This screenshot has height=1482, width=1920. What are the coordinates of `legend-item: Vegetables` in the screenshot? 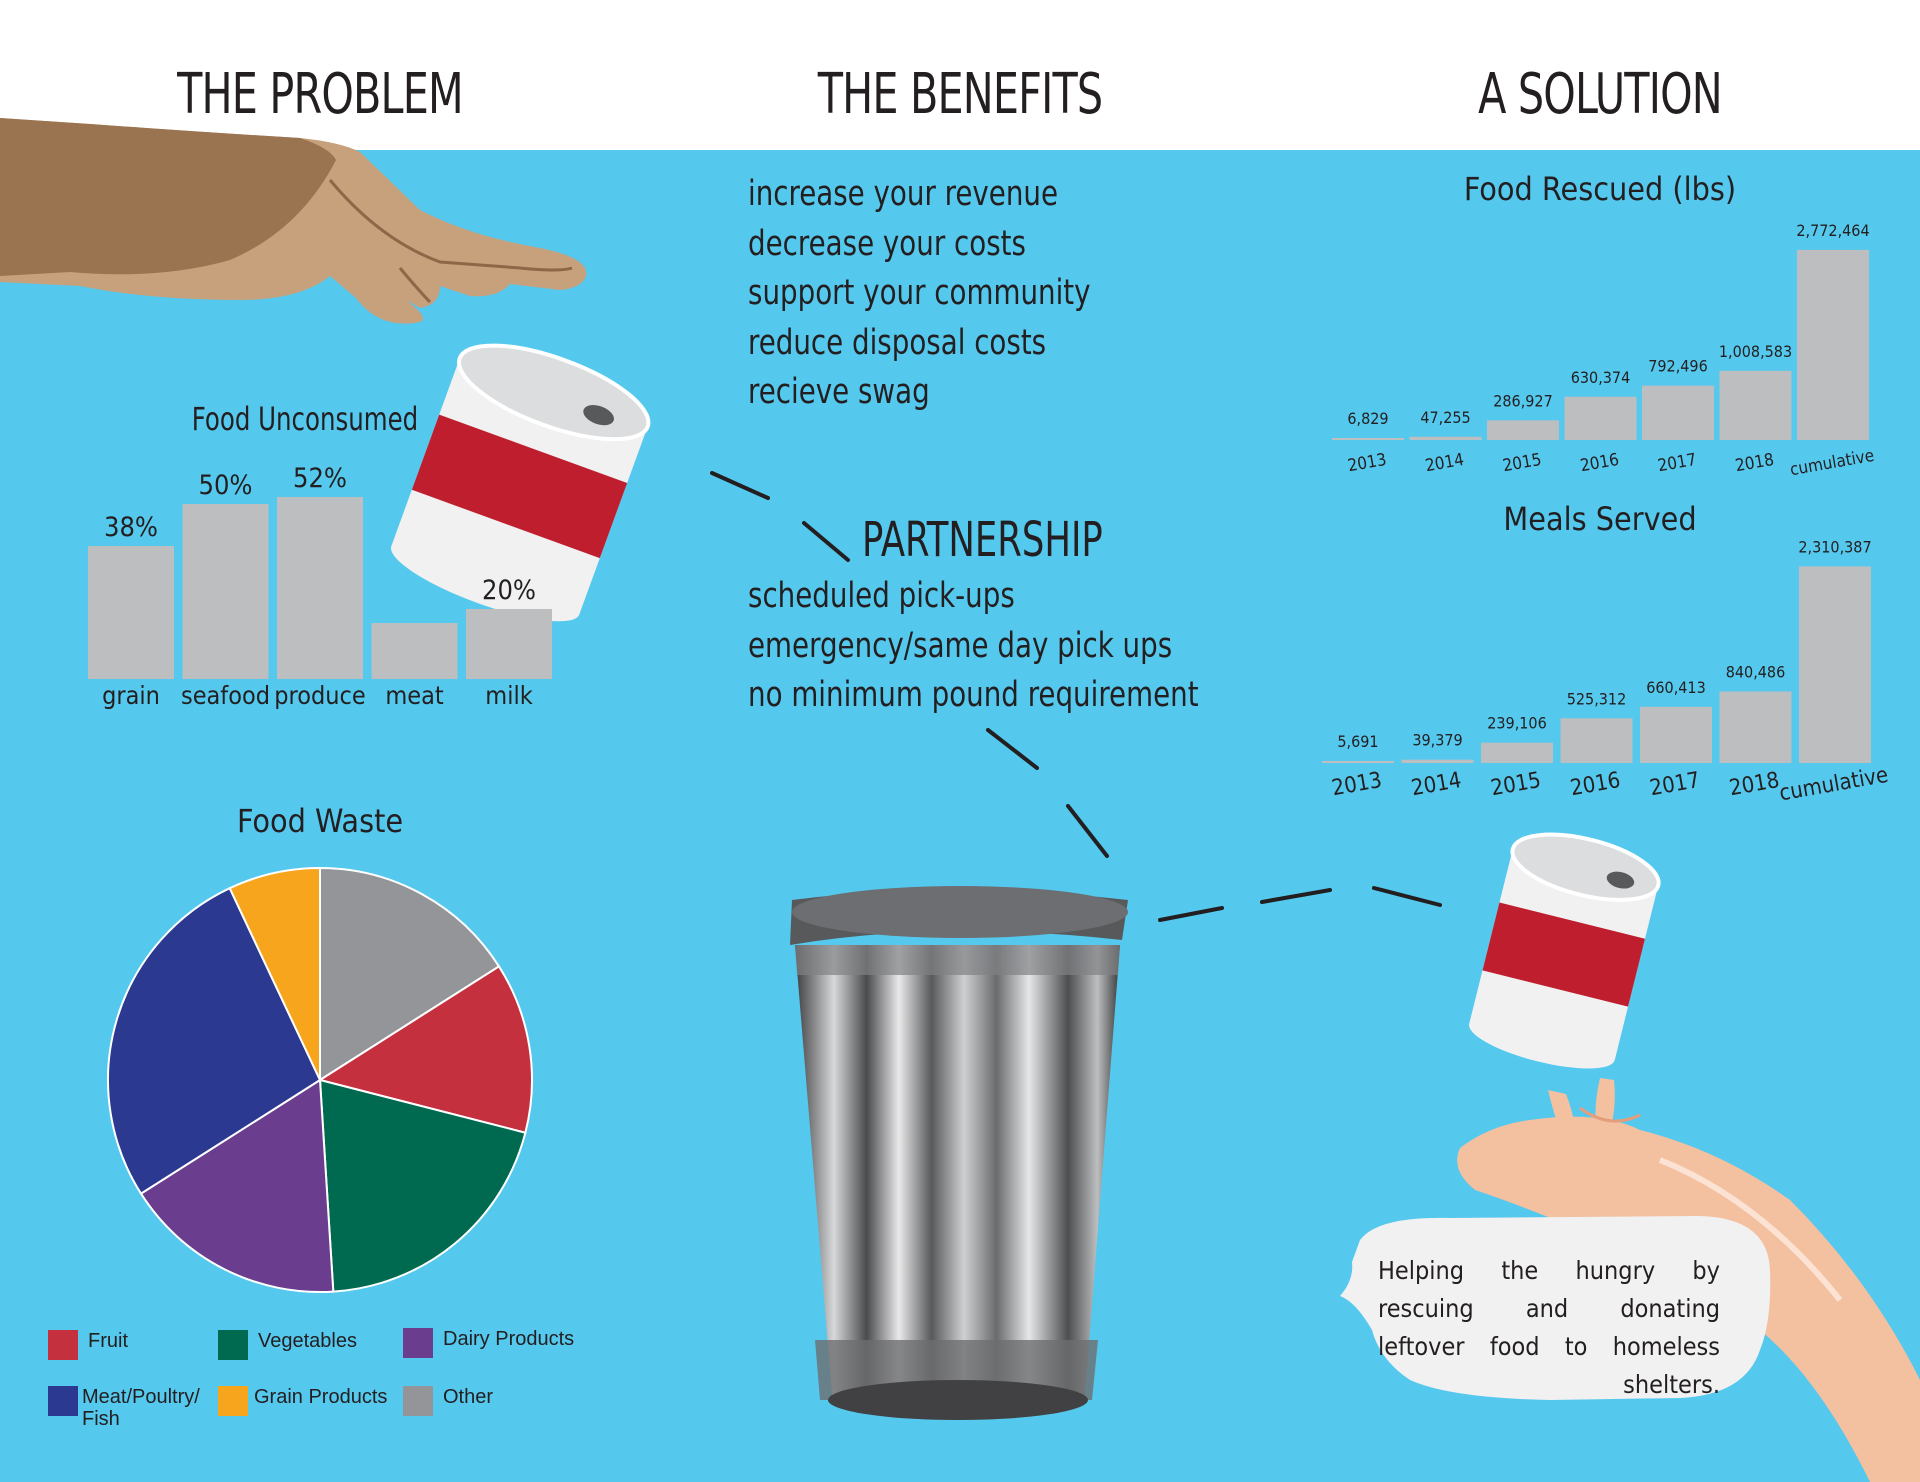 It's located at (287, 1345).